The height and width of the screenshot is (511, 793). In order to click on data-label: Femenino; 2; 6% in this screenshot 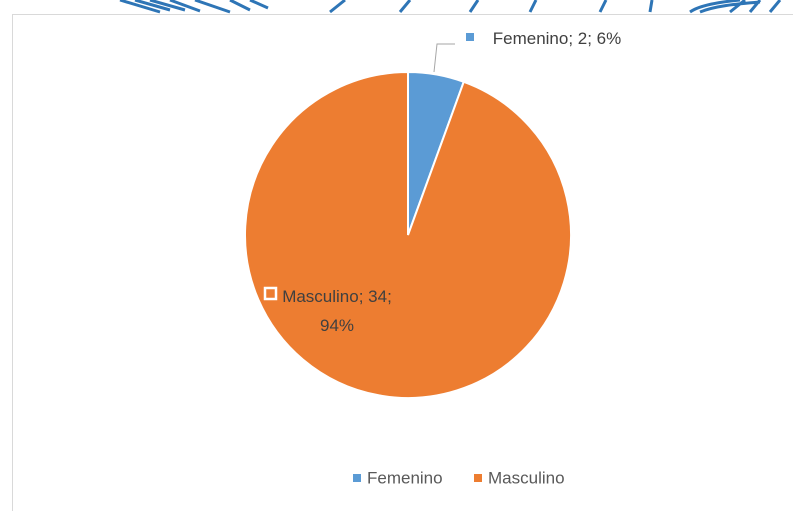, I will do `click(557, 38)`.